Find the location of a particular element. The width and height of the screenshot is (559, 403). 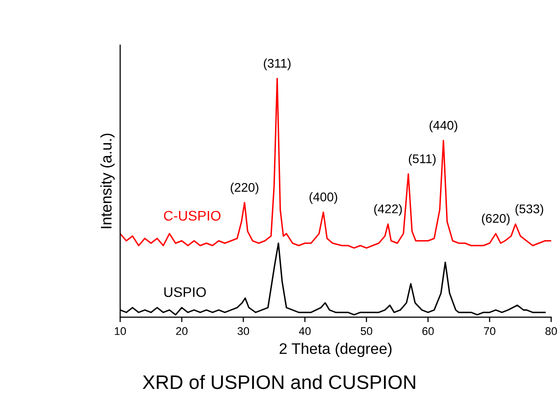

x-tick-label: 10 is located at coordinates (120, 331).